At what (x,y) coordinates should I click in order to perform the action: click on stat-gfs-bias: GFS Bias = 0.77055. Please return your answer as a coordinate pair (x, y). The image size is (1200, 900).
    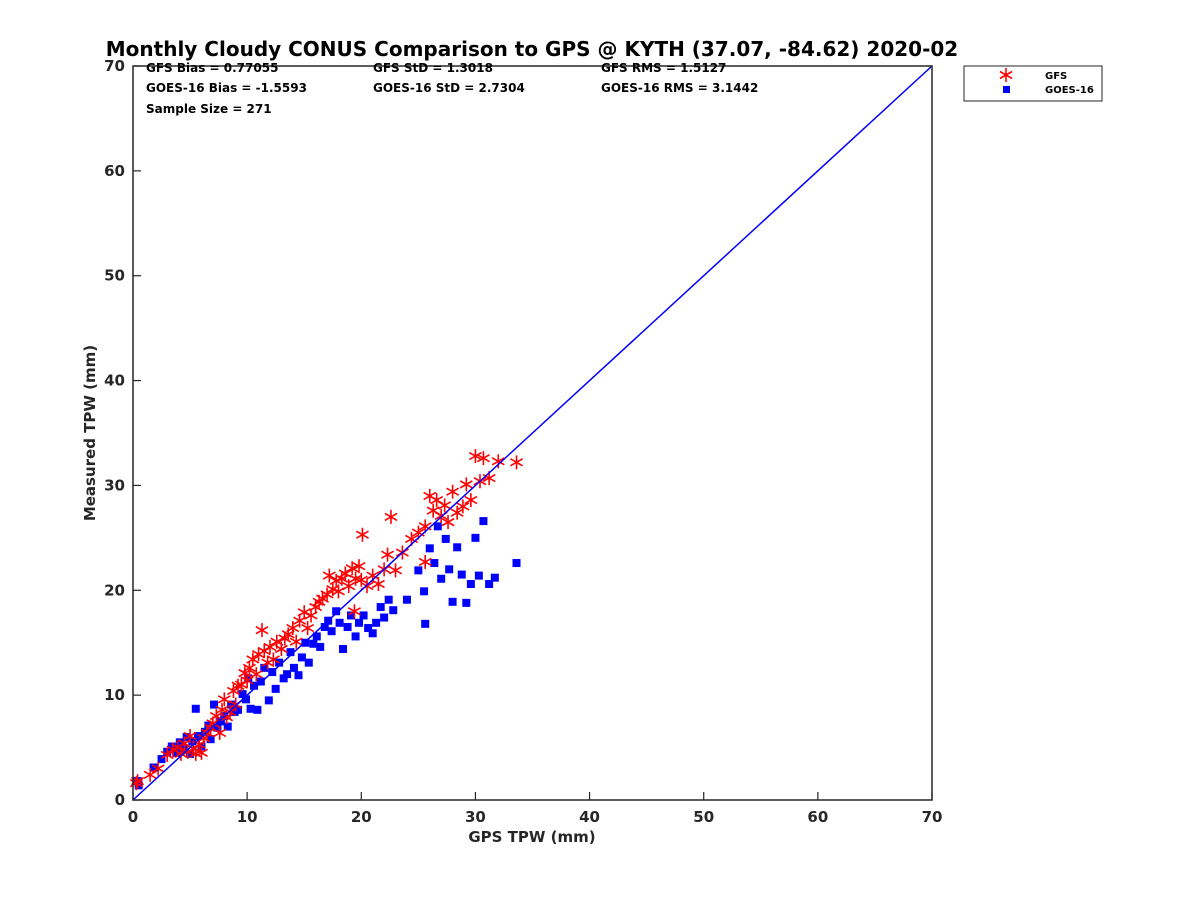
    Looking at the image, I should click on (212, 68).